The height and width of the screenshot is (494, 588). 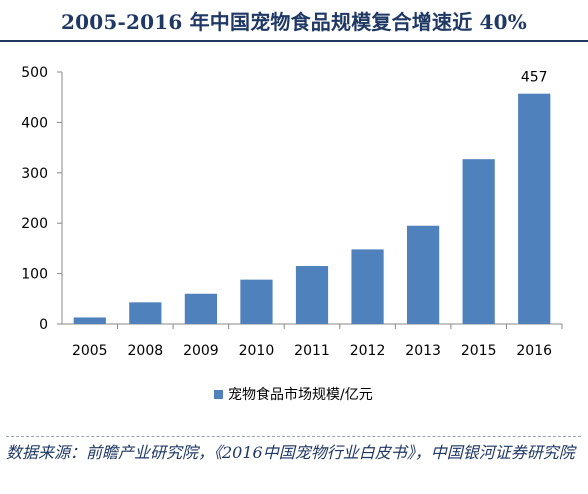 I want to click on y-tick-label: 300, so click(x=34, y=174).